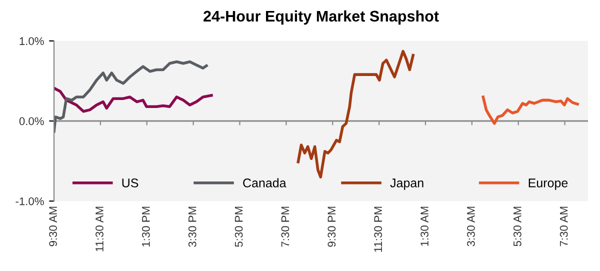 This screenshot has width=600, height=271. What do you see at coordinates (378, 229) in the screenshot?
I see `x-tick-label: 11:30 PM` at bounding box center [378, 229].